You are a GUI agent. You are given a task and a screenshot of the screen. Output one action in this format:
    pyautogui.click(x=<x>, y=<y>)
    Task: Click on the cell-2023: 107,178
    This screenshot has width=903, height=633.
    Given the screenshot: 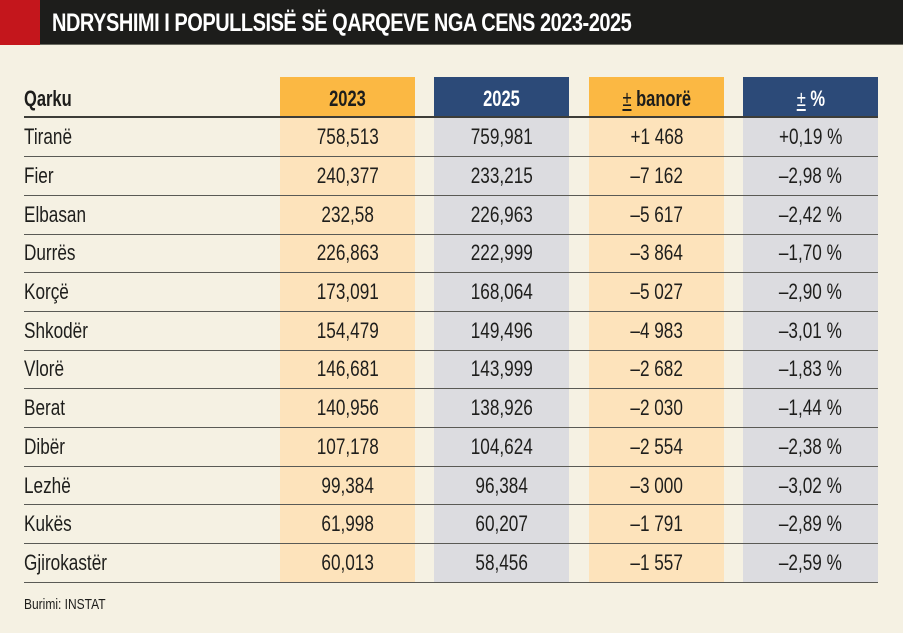 What is the action you would take?
    pyautogui.click(x=347, y=447)
    